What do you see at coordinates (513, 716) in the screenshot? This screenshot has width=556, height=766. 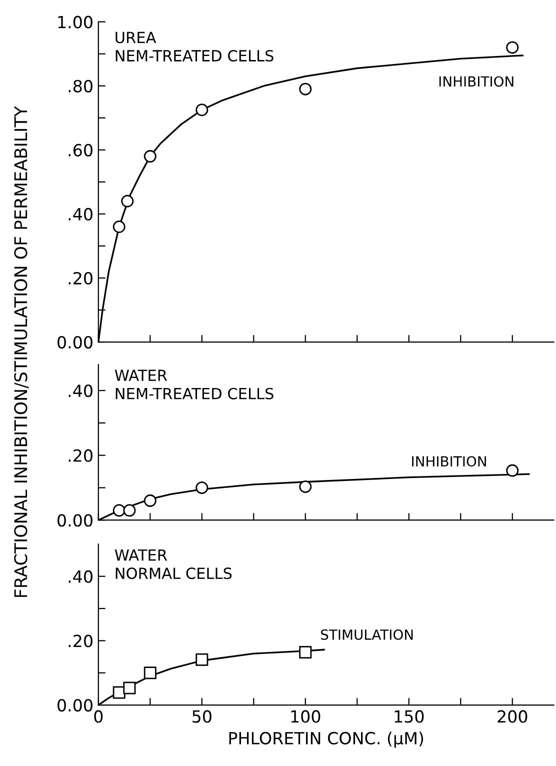 I see `x-tick-label: 200` at bounding box center [513, 716].